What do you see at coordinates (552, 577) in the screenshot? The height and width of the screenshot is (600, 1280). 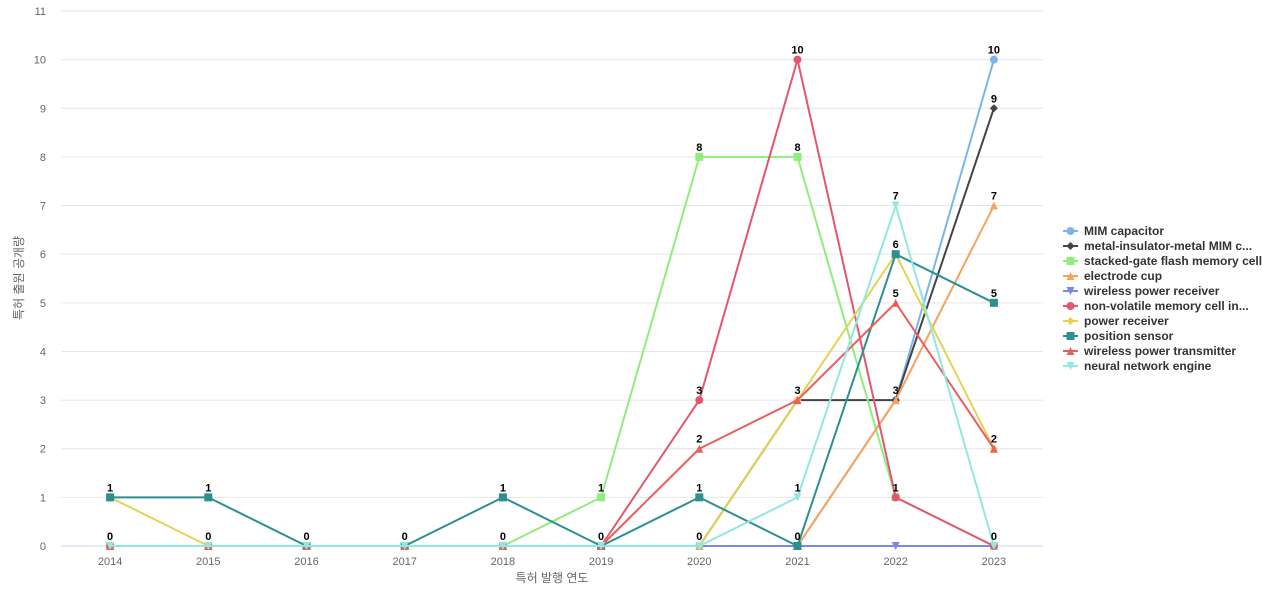 I see `x-axis-title: 특허 발행 연도` at bounding box center [552, 577].